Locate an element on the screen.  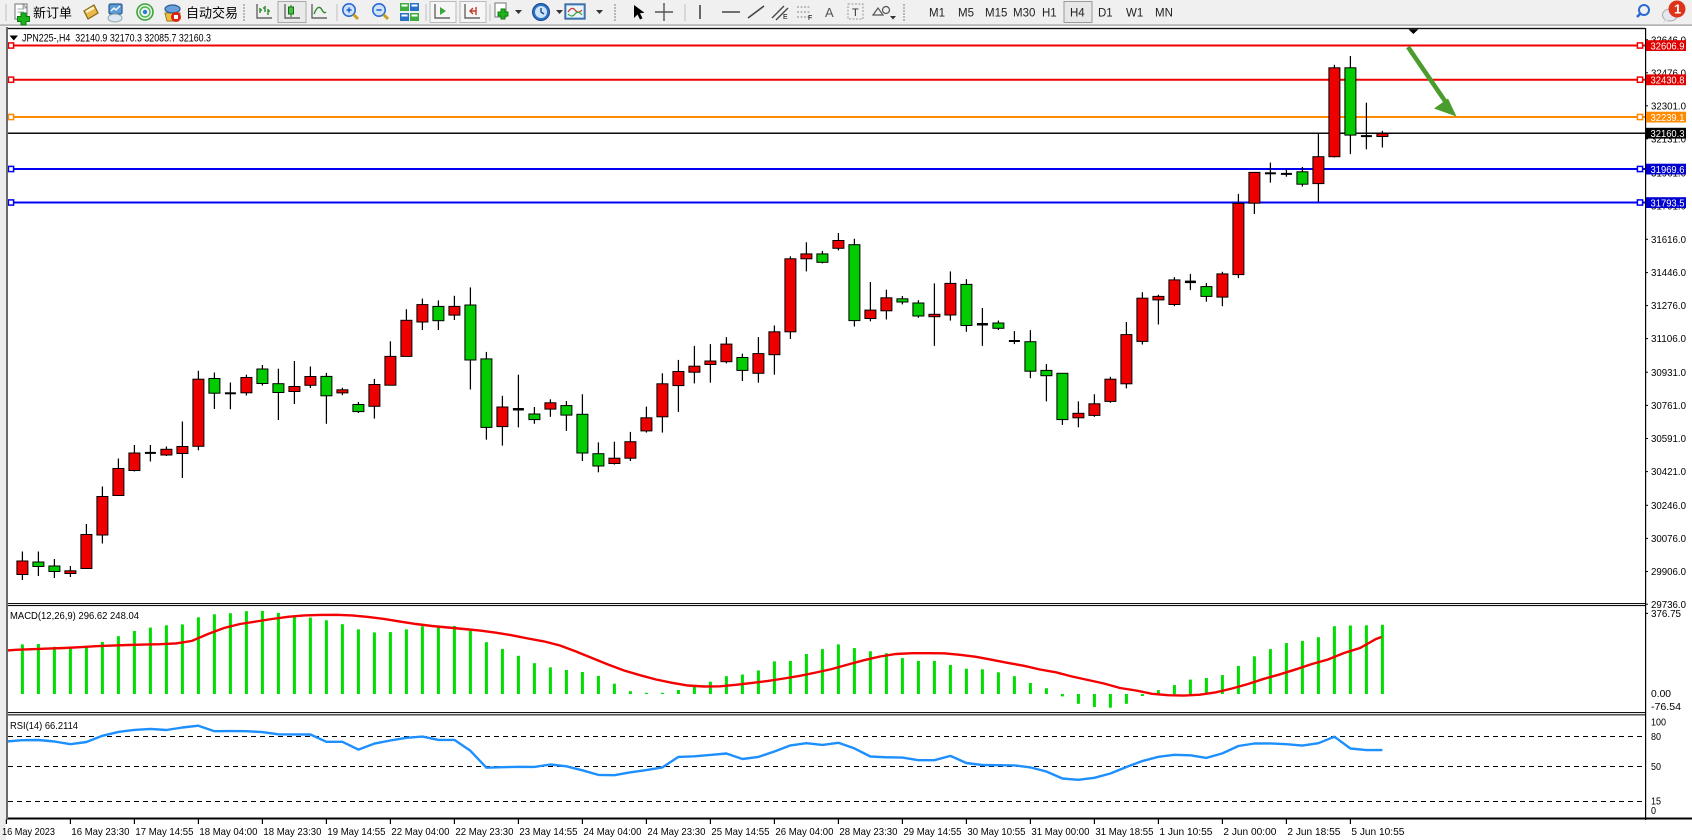
svg-text: 31446.0 is located at coordinates (1668, 273).